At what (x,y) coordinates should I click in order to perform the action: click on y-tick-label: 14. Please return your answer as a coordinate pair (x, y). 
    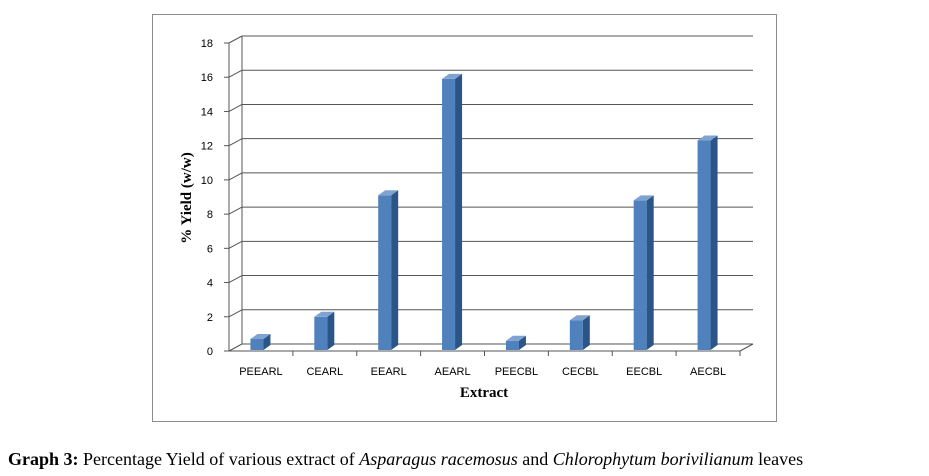
    Looking at the image, I should click on (207, 112).